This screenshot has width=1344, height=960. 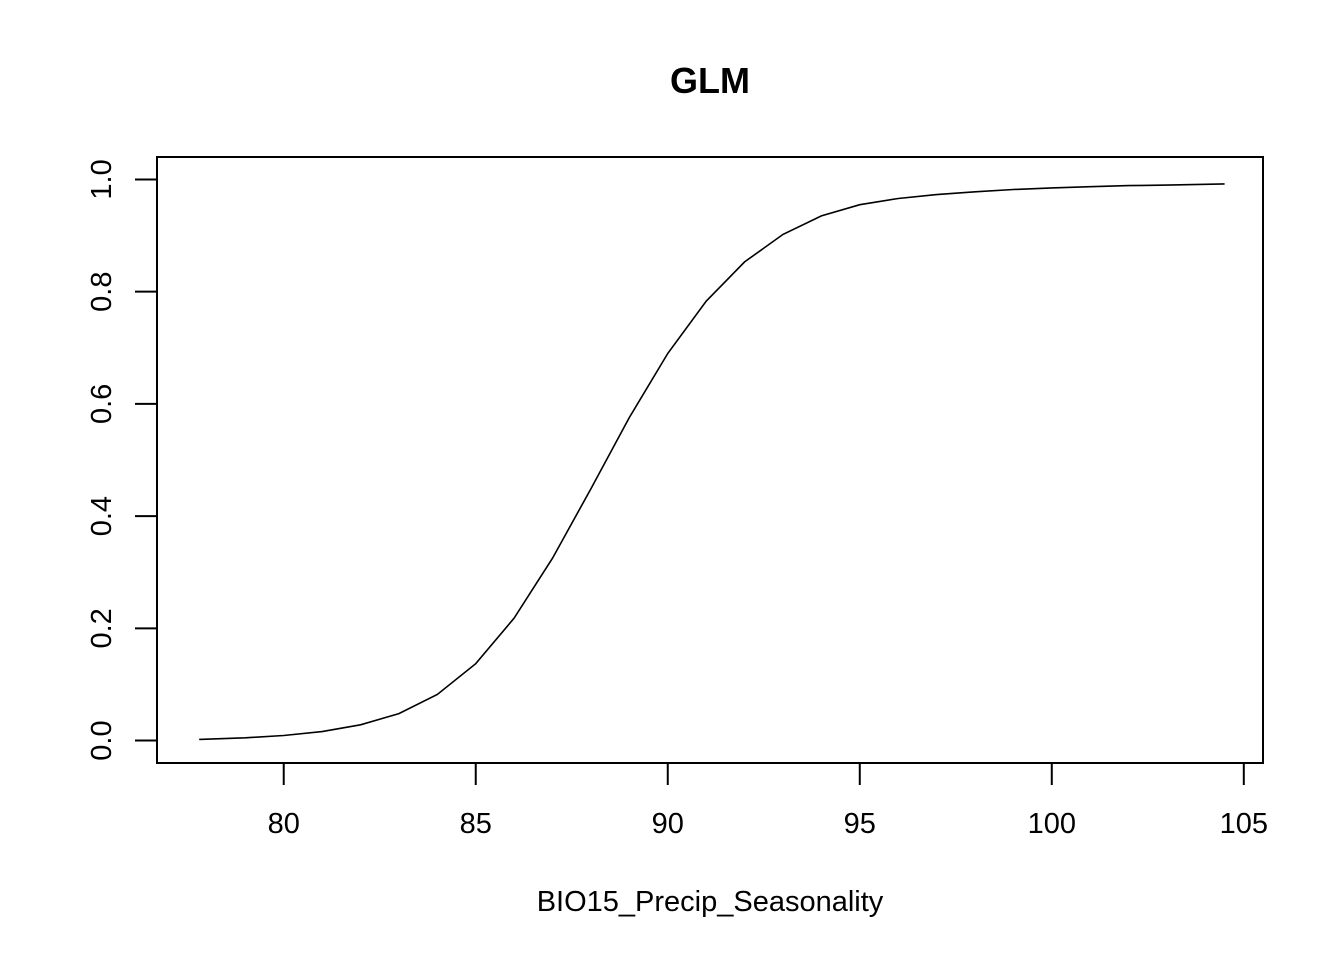 I want to click on x-axis: 80 85 90 95 100 105, so click(x=768, y=801).